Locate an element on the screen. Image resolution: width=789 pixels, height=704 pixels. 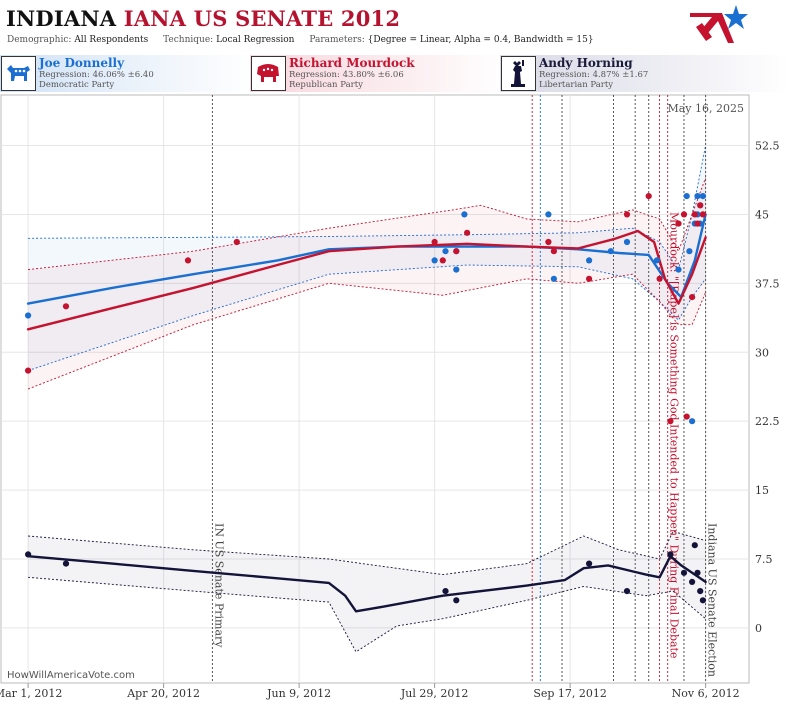
y-tick-label: 45 is located at coordinates (762, 214).